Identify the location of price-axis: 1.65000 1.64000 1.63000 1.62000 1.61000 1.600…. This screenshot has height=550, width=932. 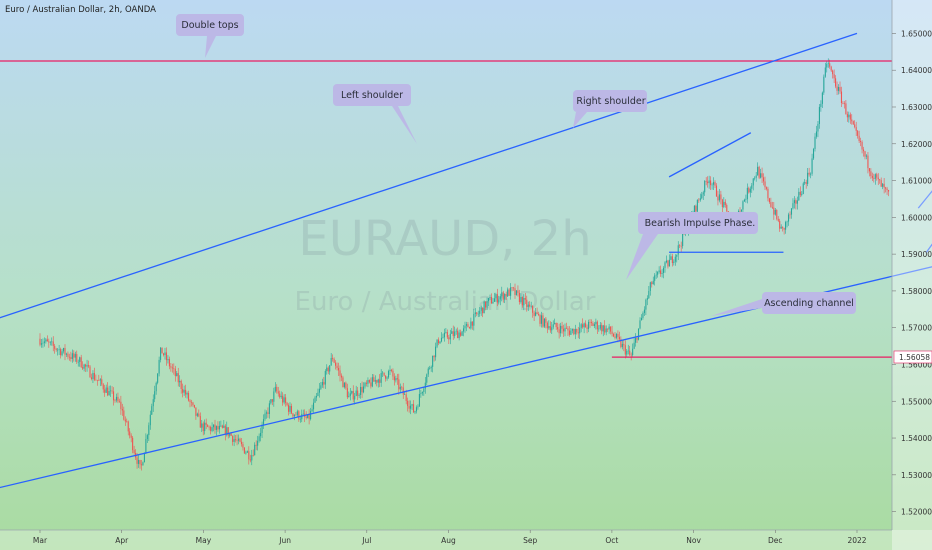
(911, 275).